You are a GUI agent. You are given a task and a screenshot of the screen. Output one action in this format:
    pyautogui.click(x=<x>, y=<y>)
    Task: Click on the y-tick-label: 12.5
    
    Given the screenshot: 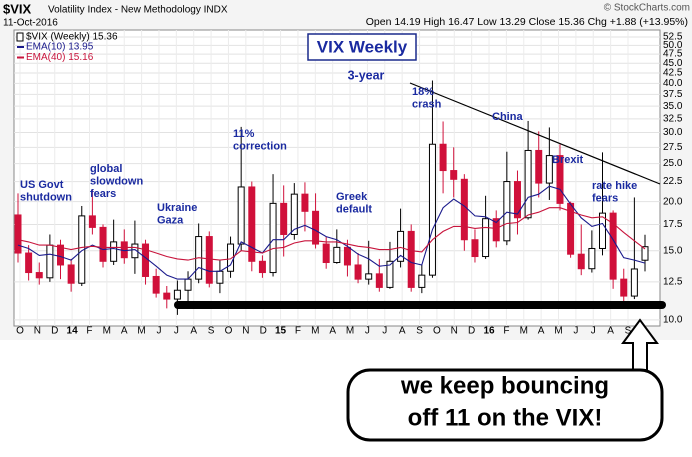 What is the action you would take?
    pyautogui.click(x=673, y=281)
    